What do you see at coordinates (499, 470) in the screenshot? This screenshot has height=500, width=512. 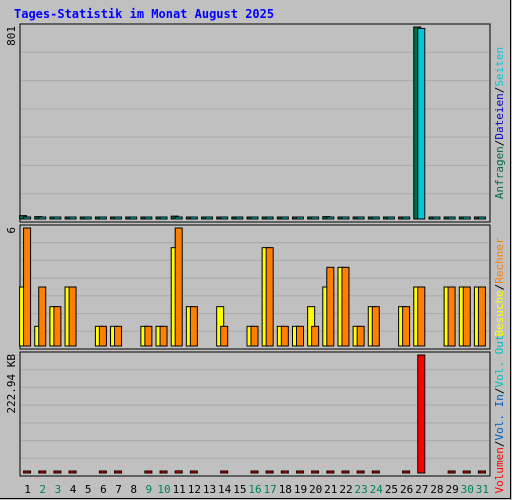 I see `legend-volumen: Volumen` at bounding box center [499, 470].